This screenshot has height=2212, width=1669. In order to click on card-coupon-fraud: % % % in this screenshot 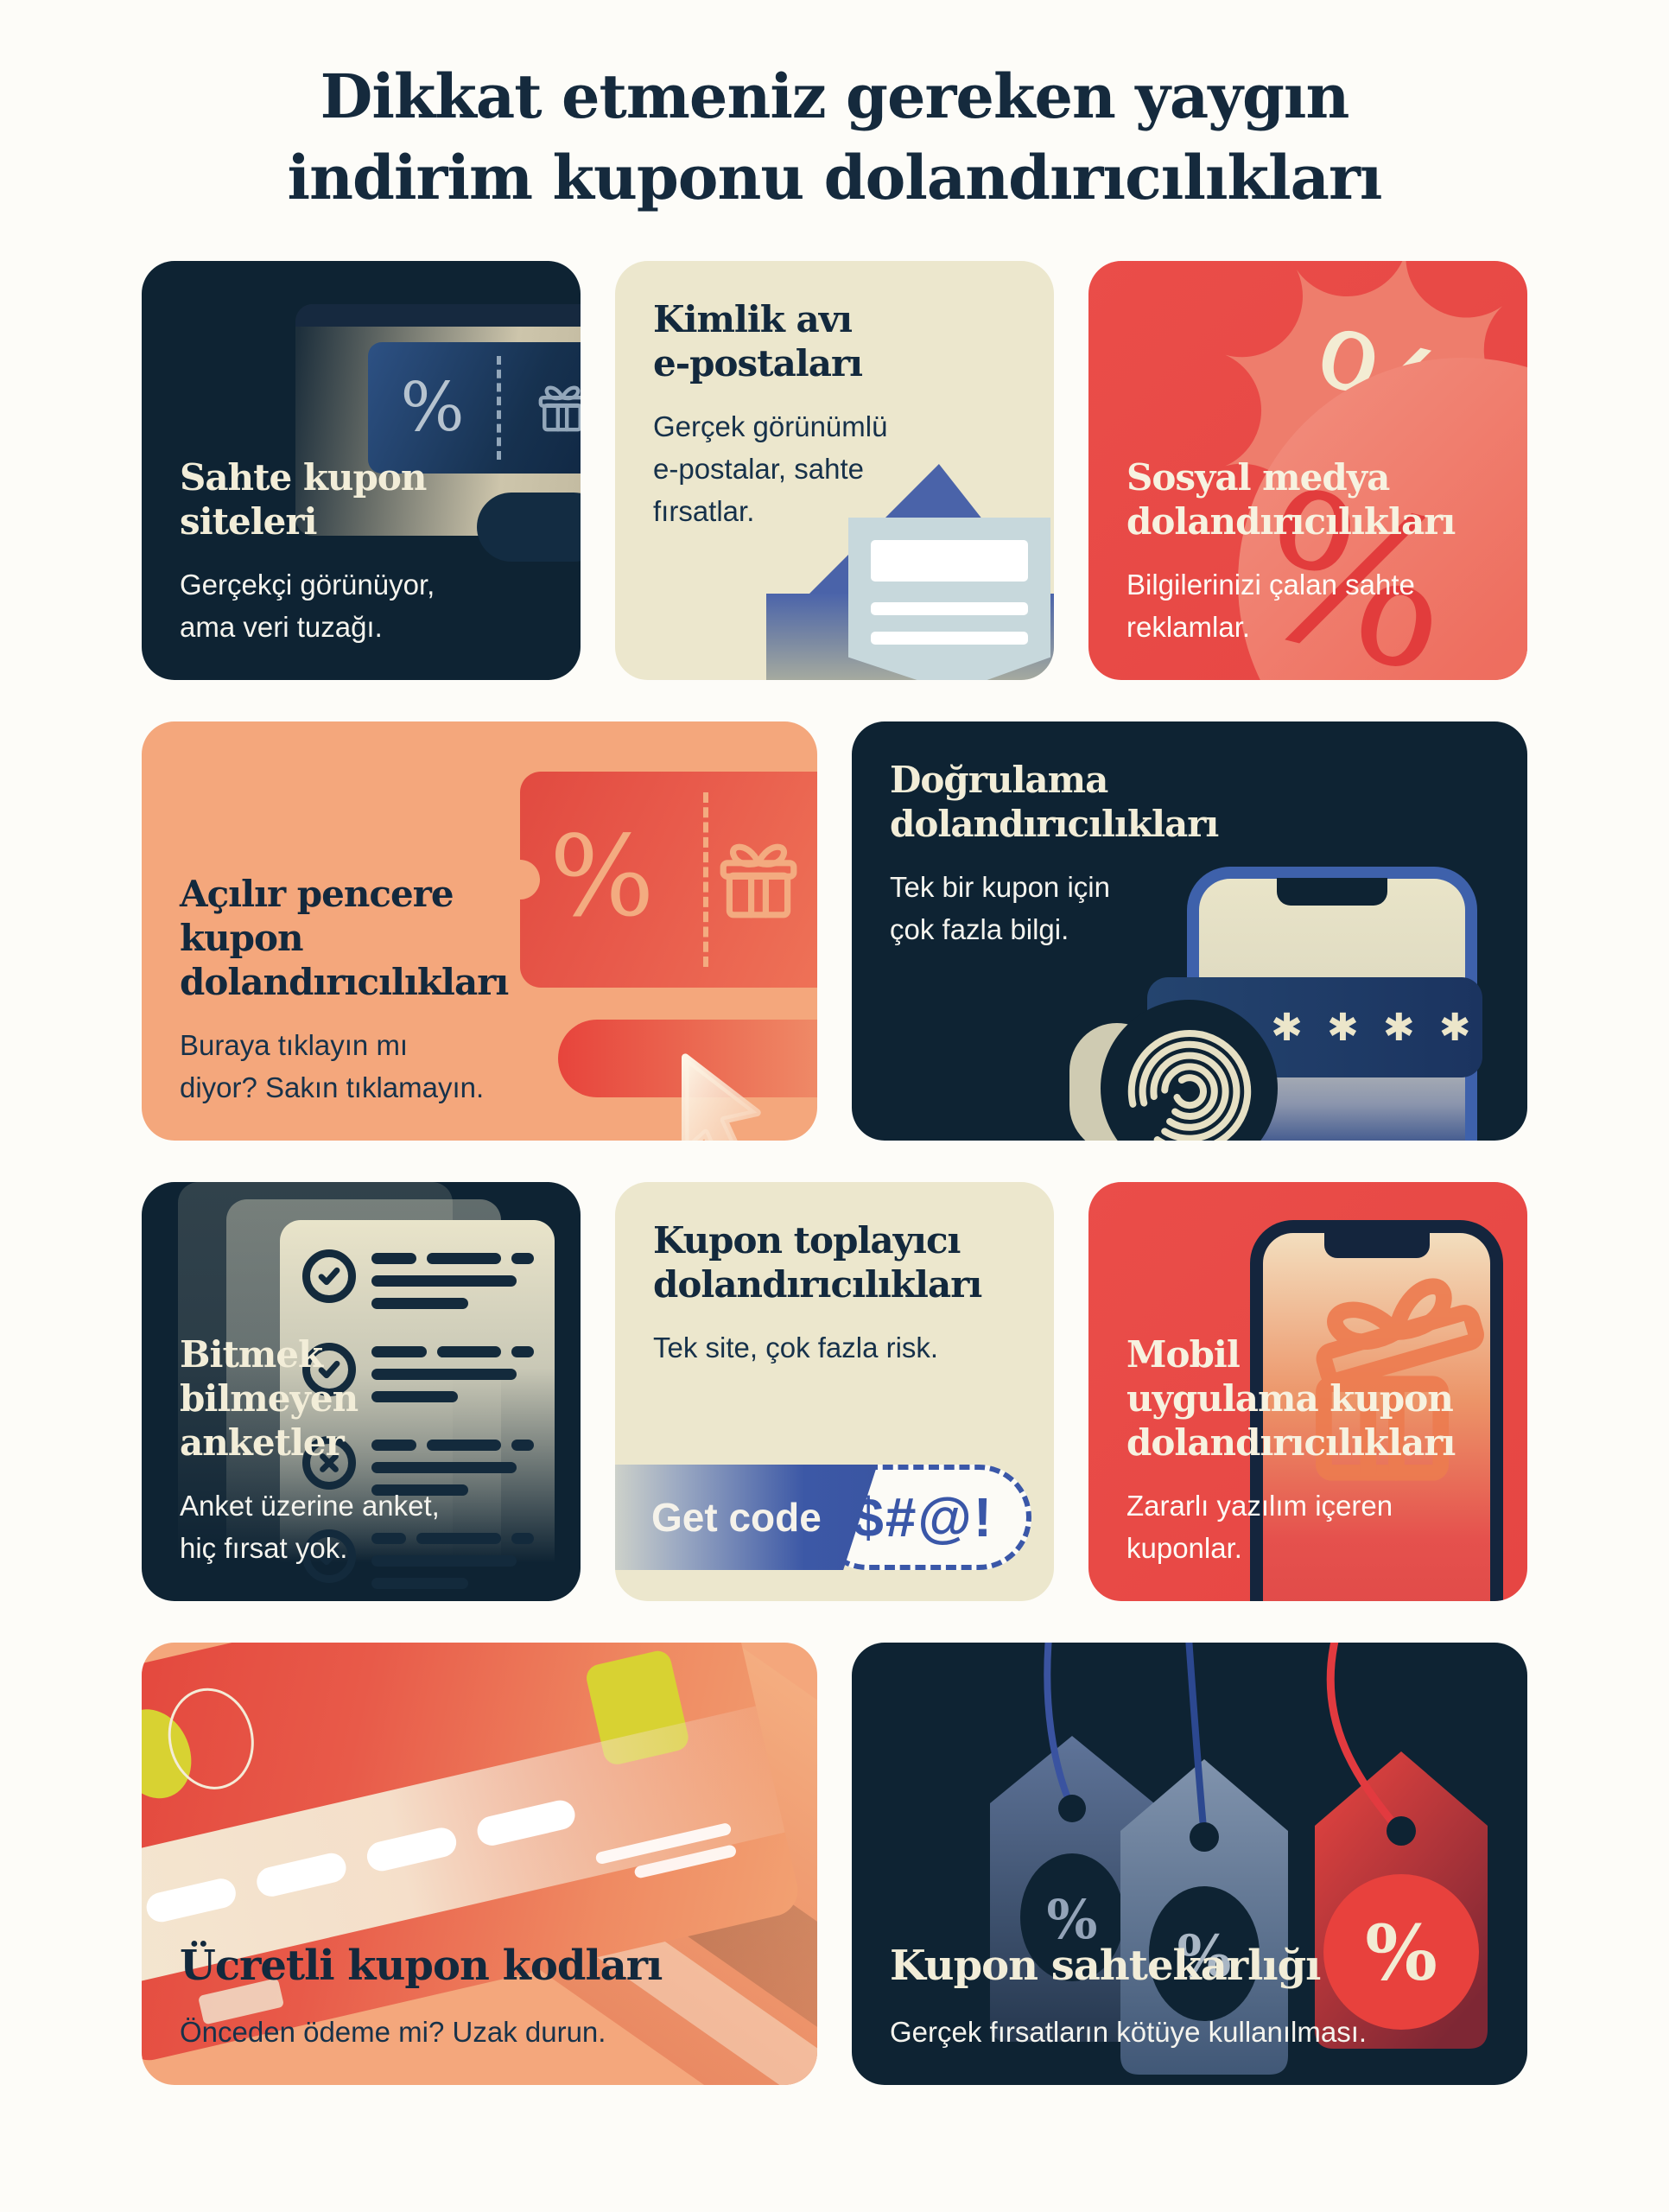, I will do `click(1189, 1864)`.